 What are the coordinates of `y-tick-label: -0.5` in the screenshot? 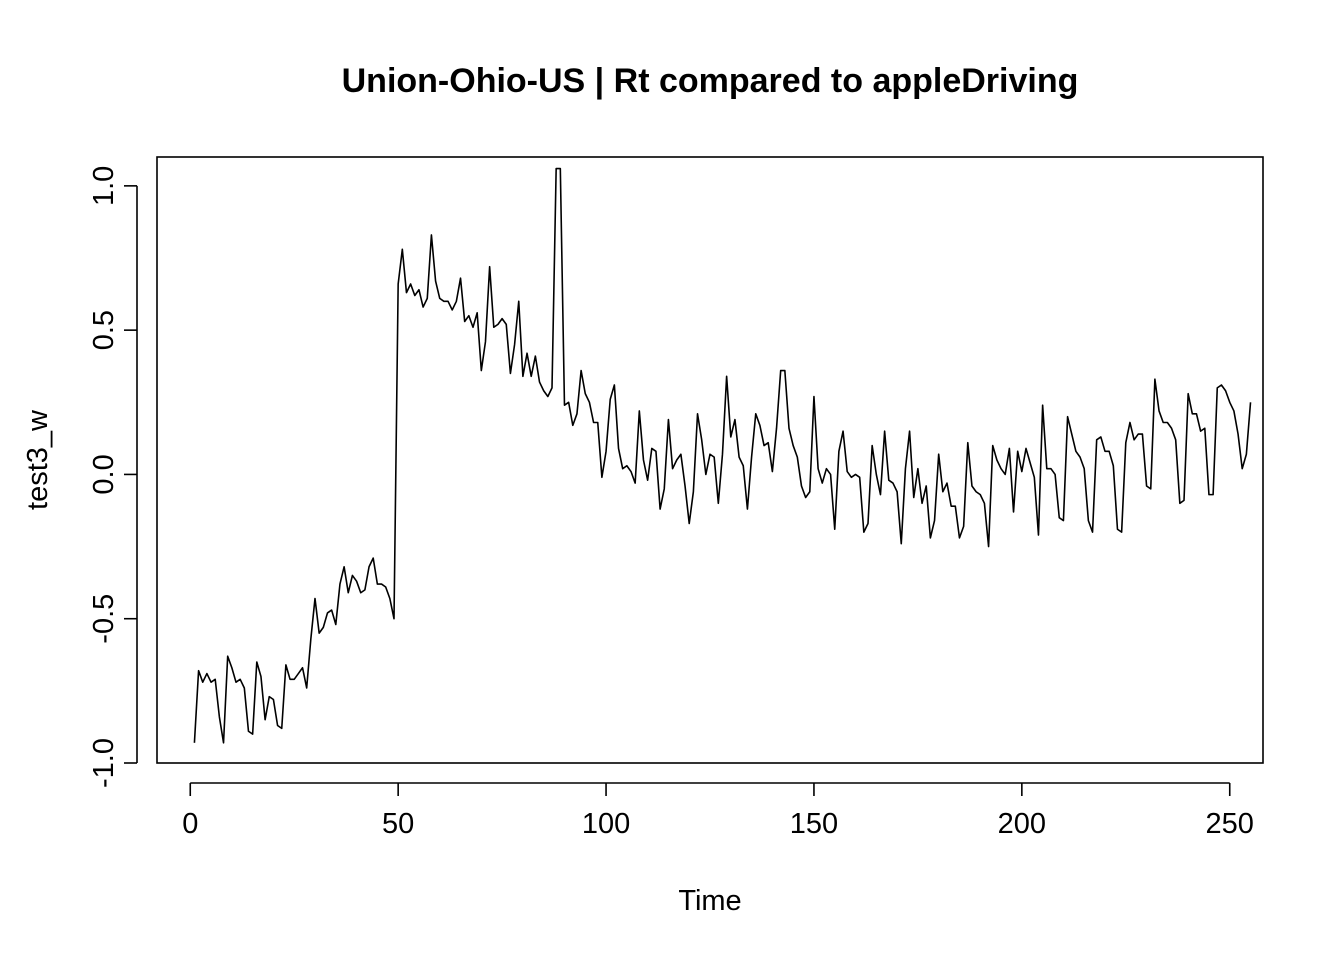 It's located at (104, 619).